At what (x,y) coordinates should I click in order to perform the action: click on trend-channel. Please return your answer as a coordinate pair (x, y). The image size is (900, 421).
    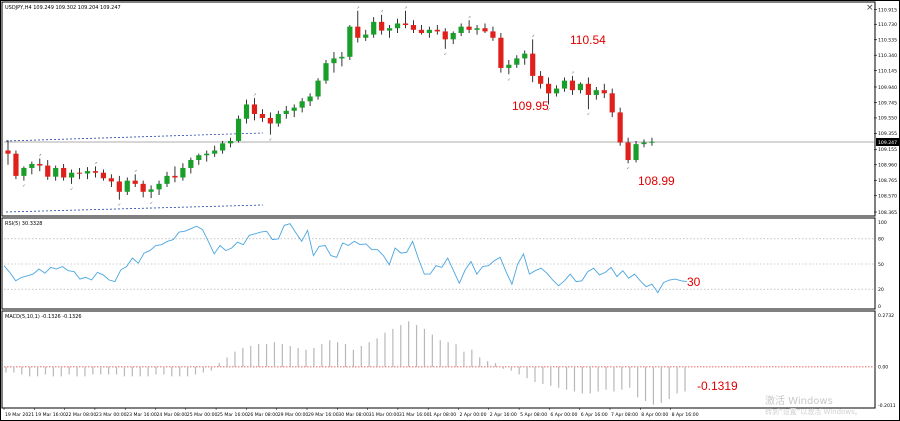
    Looking at the image, I should click on (134, 172).